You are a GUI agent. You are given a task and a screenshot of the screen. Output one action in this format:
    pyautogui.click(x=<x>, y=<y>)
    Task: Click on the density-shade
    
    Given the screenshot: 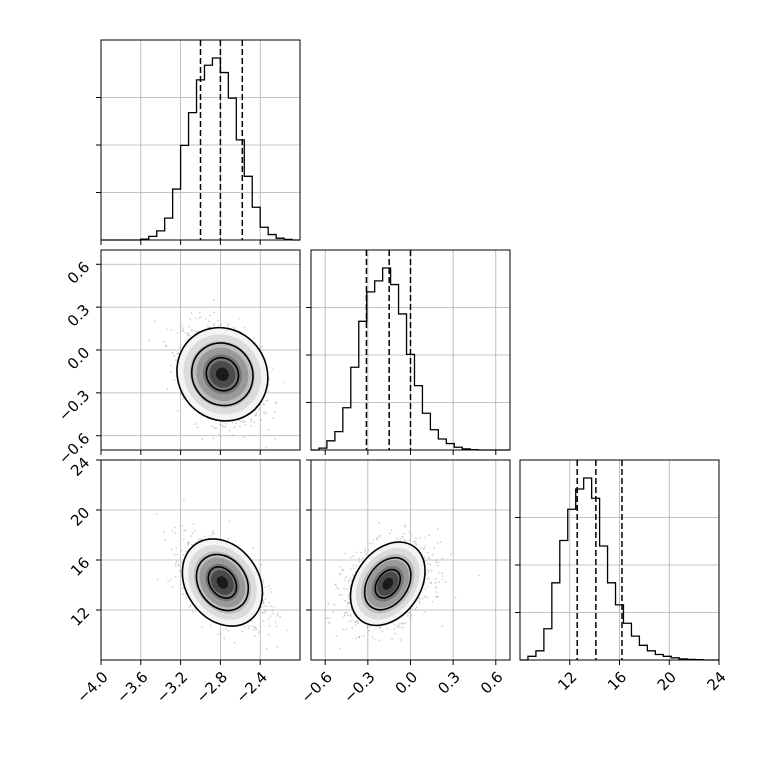 What is the action you would take?
    pyautogui.click(x=388, y=583)
    